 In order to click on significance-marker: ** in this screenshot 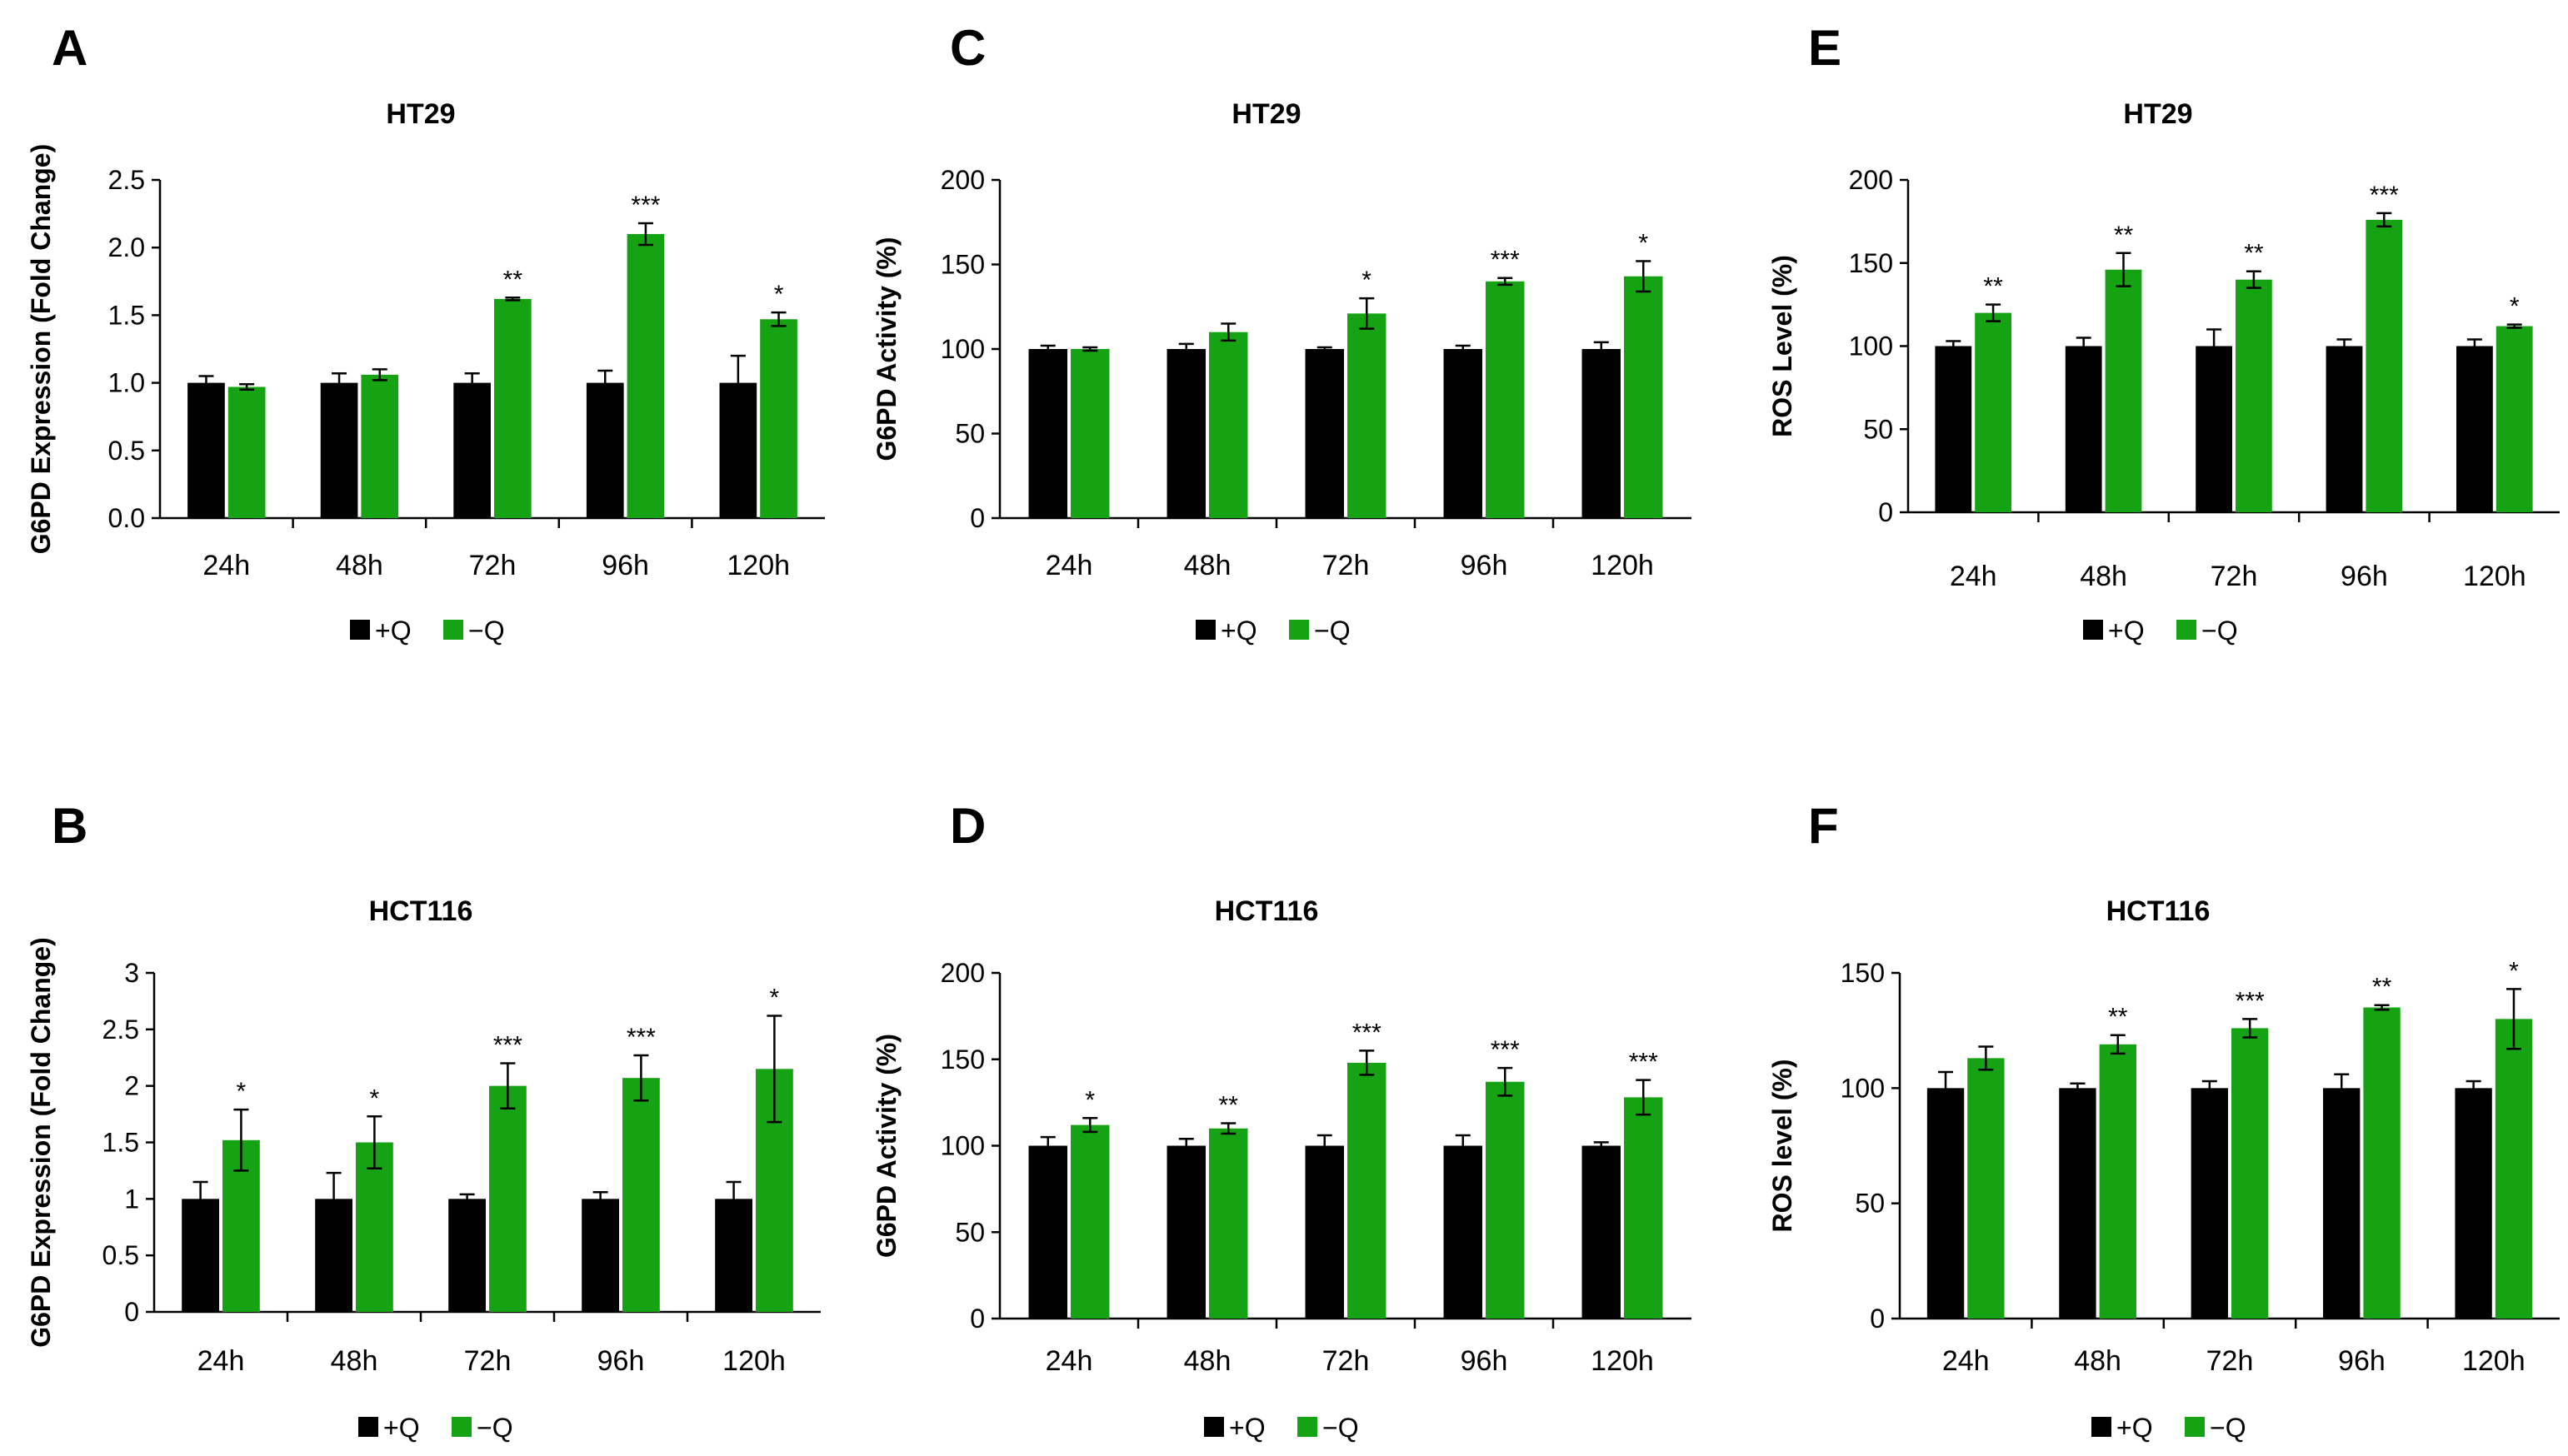, I will do `click(2382, 987)`.